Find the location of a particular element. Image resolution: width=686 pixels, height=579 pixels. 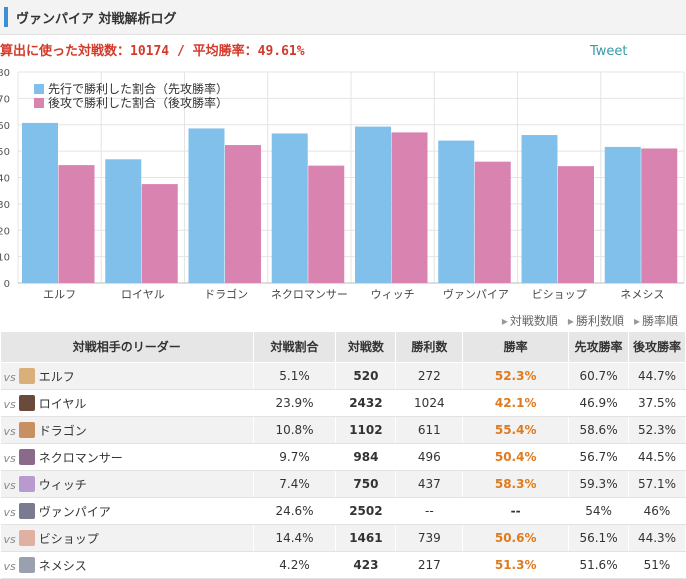

games-cell: 984 is located at coordinates (366, 457).